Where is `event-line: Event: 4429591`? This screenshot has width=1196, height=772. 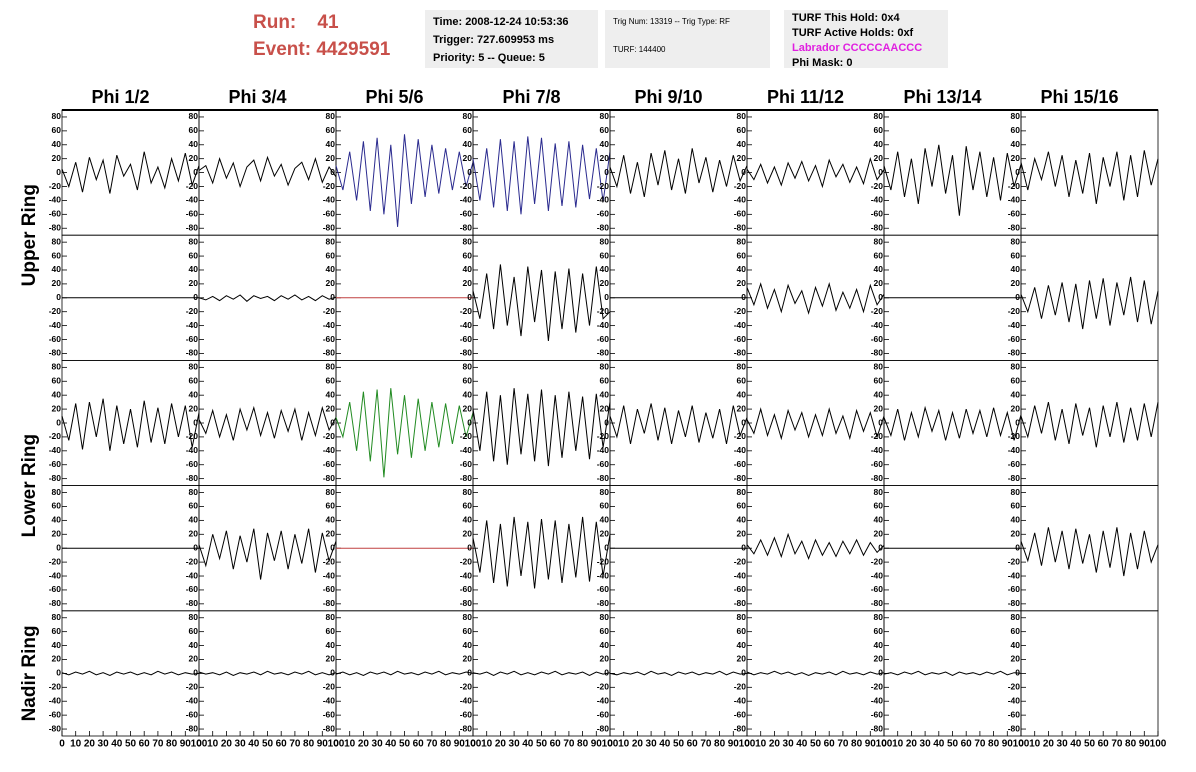 event-line: Event: 4429591 is located at coordinates (321, 50).